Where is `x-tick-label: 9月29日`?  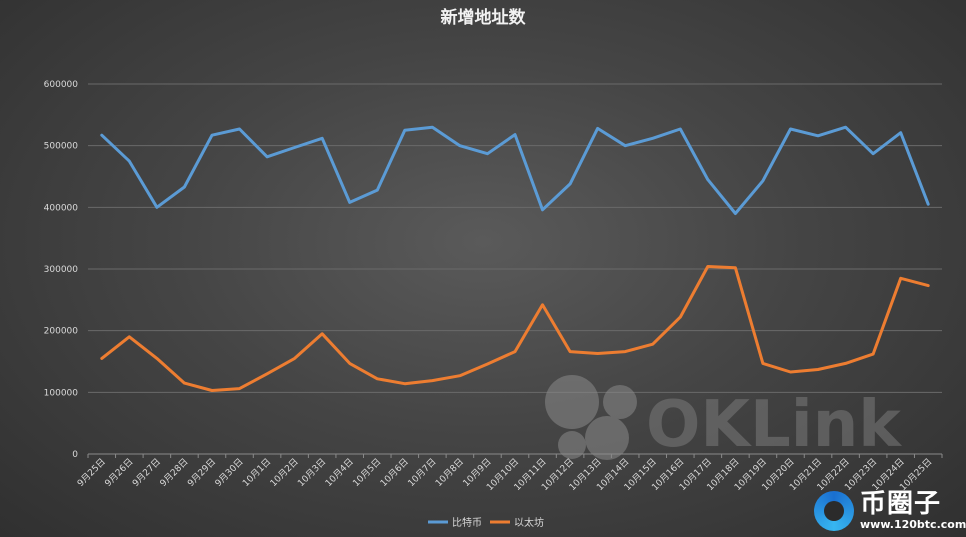 x-tick-label: 9月29日 is located at coordinates (201, 472).